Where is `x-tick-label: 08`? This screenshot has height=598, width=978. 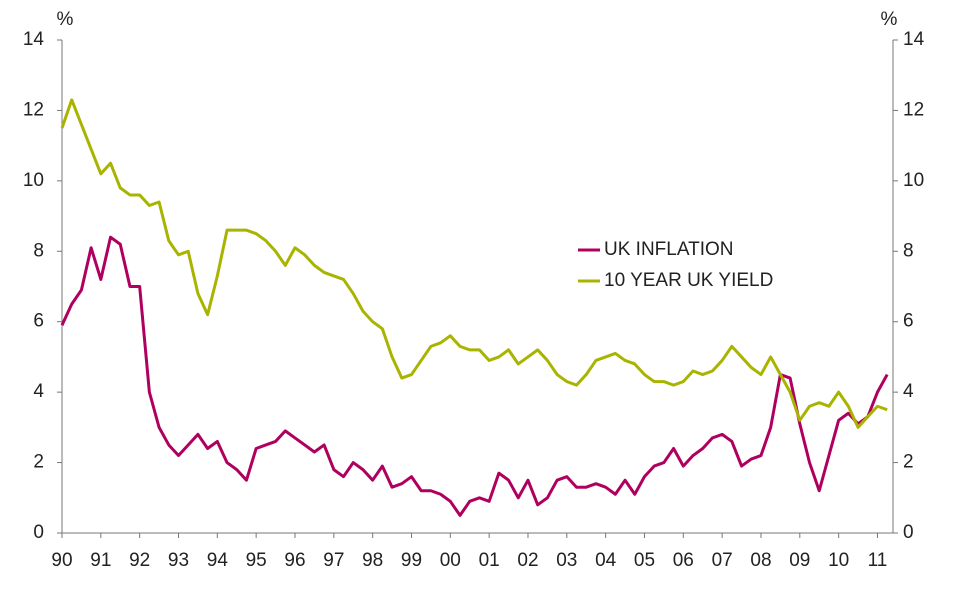 x-tick-label: 08 is located at coordinates (760, 560).